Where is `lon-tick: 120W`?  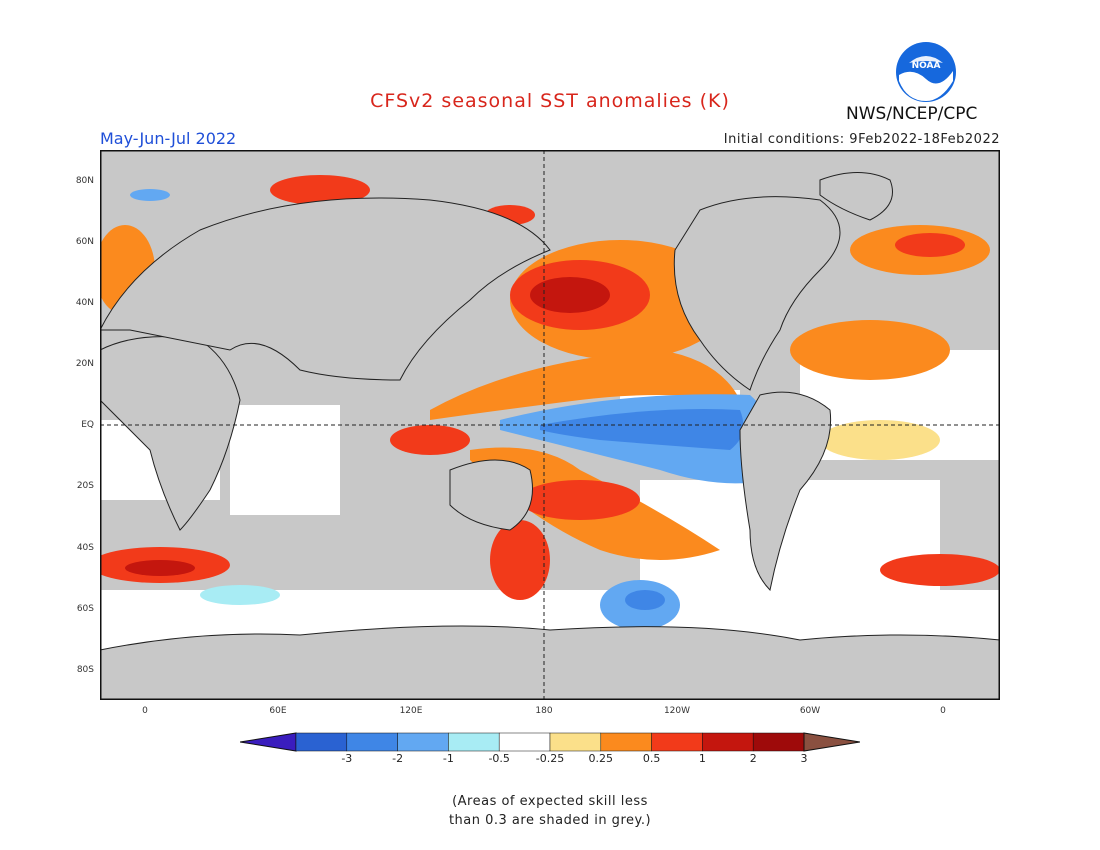 lon-tick: 120W is located at coordinates (677, 711).